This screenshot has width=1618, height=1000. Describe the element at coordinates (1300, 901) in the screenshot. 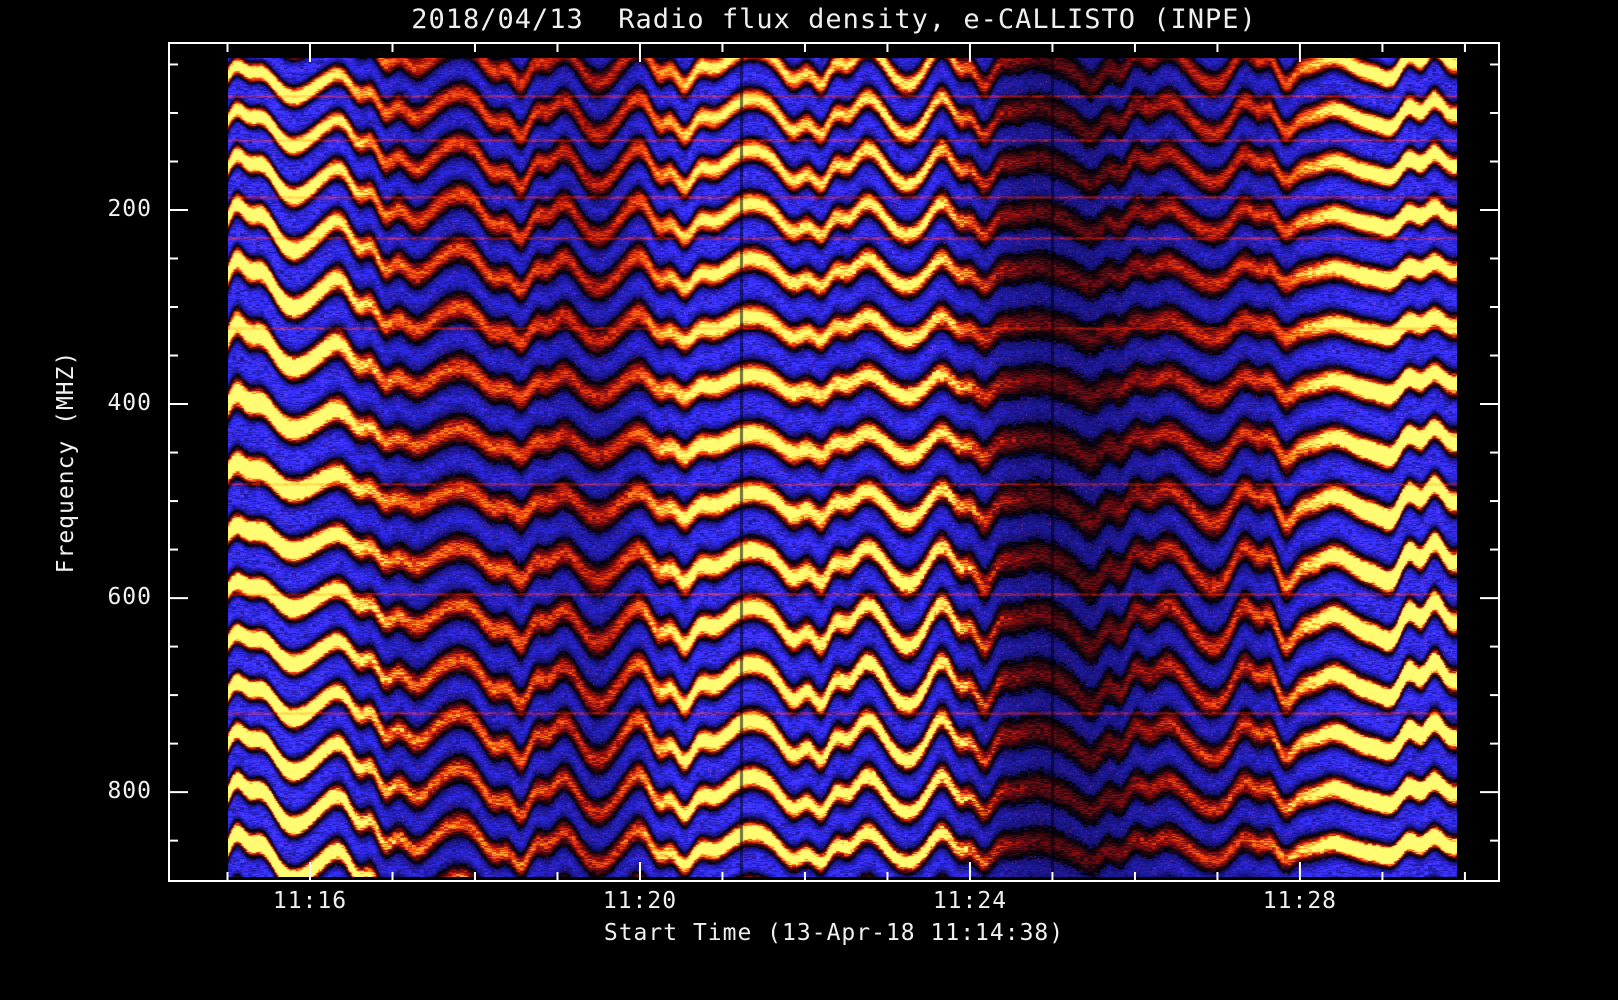

I see `x-tick-label: 11:28` at that location.